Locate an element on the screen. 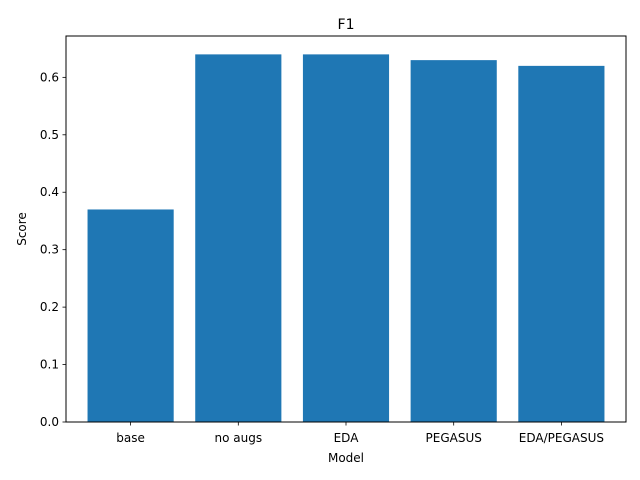 Image resolution: width=640 pixels, height=480 pixels. y-tick-label: 0.4 is located at coordinates (49, 192).